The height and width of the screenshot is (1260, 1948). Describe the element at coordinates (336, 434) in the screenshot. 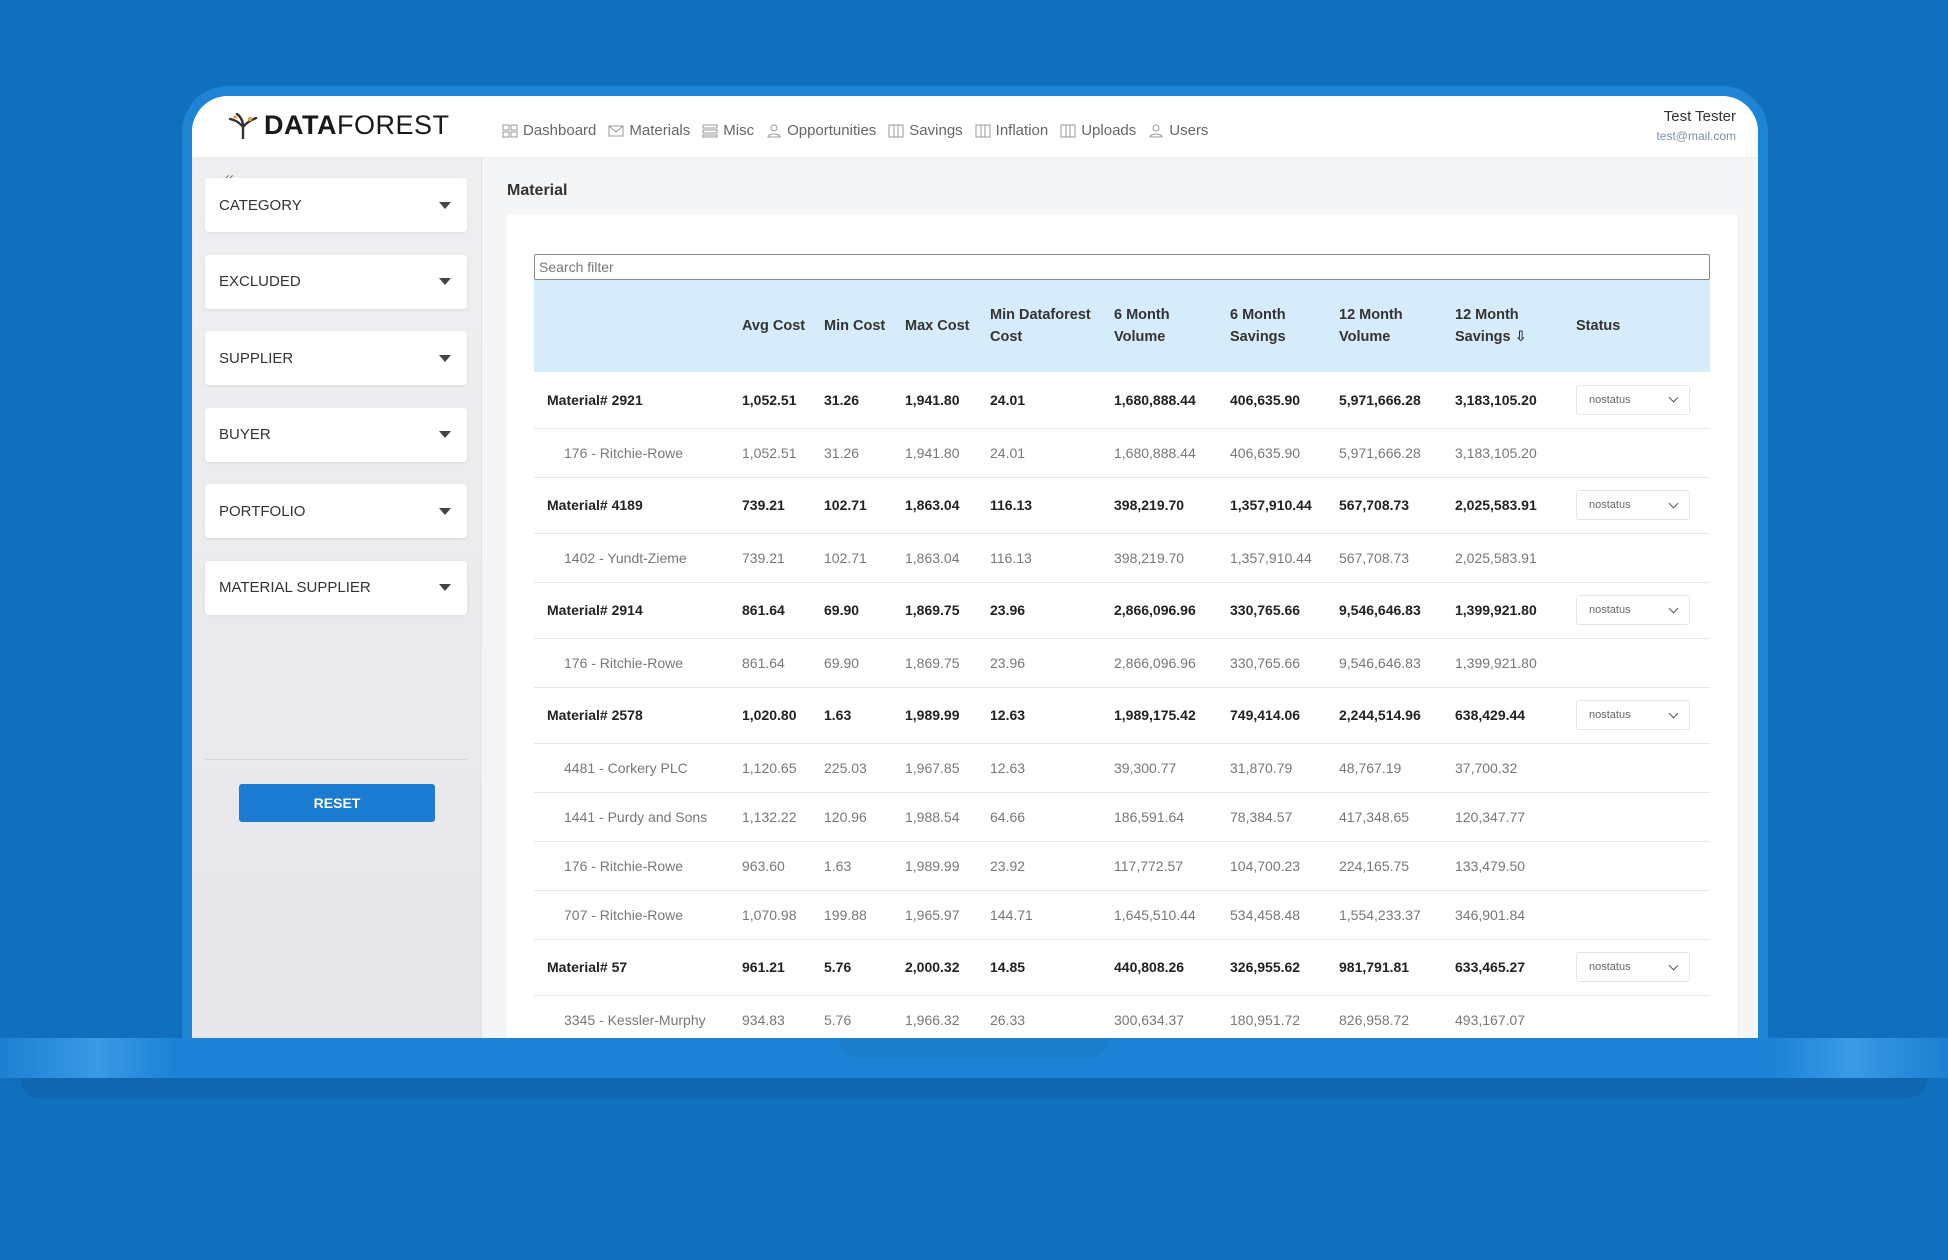

I see `filter-dropdown-buyer: BUYER` at that location.